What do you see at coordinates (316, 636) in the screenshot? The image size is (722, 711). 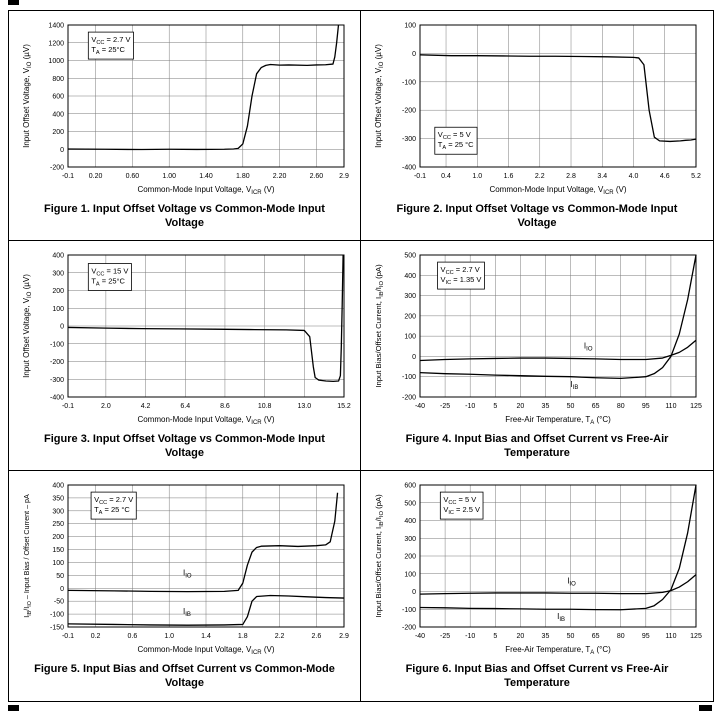 I see `svg-text: 2.6` at bounding box center [316, 636].